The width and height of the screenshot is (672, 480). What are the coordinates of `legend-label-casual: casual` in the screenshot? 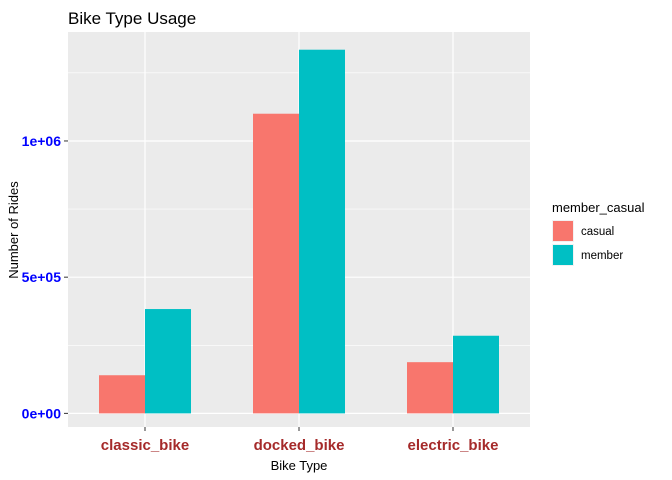 It's located at (597, 232).